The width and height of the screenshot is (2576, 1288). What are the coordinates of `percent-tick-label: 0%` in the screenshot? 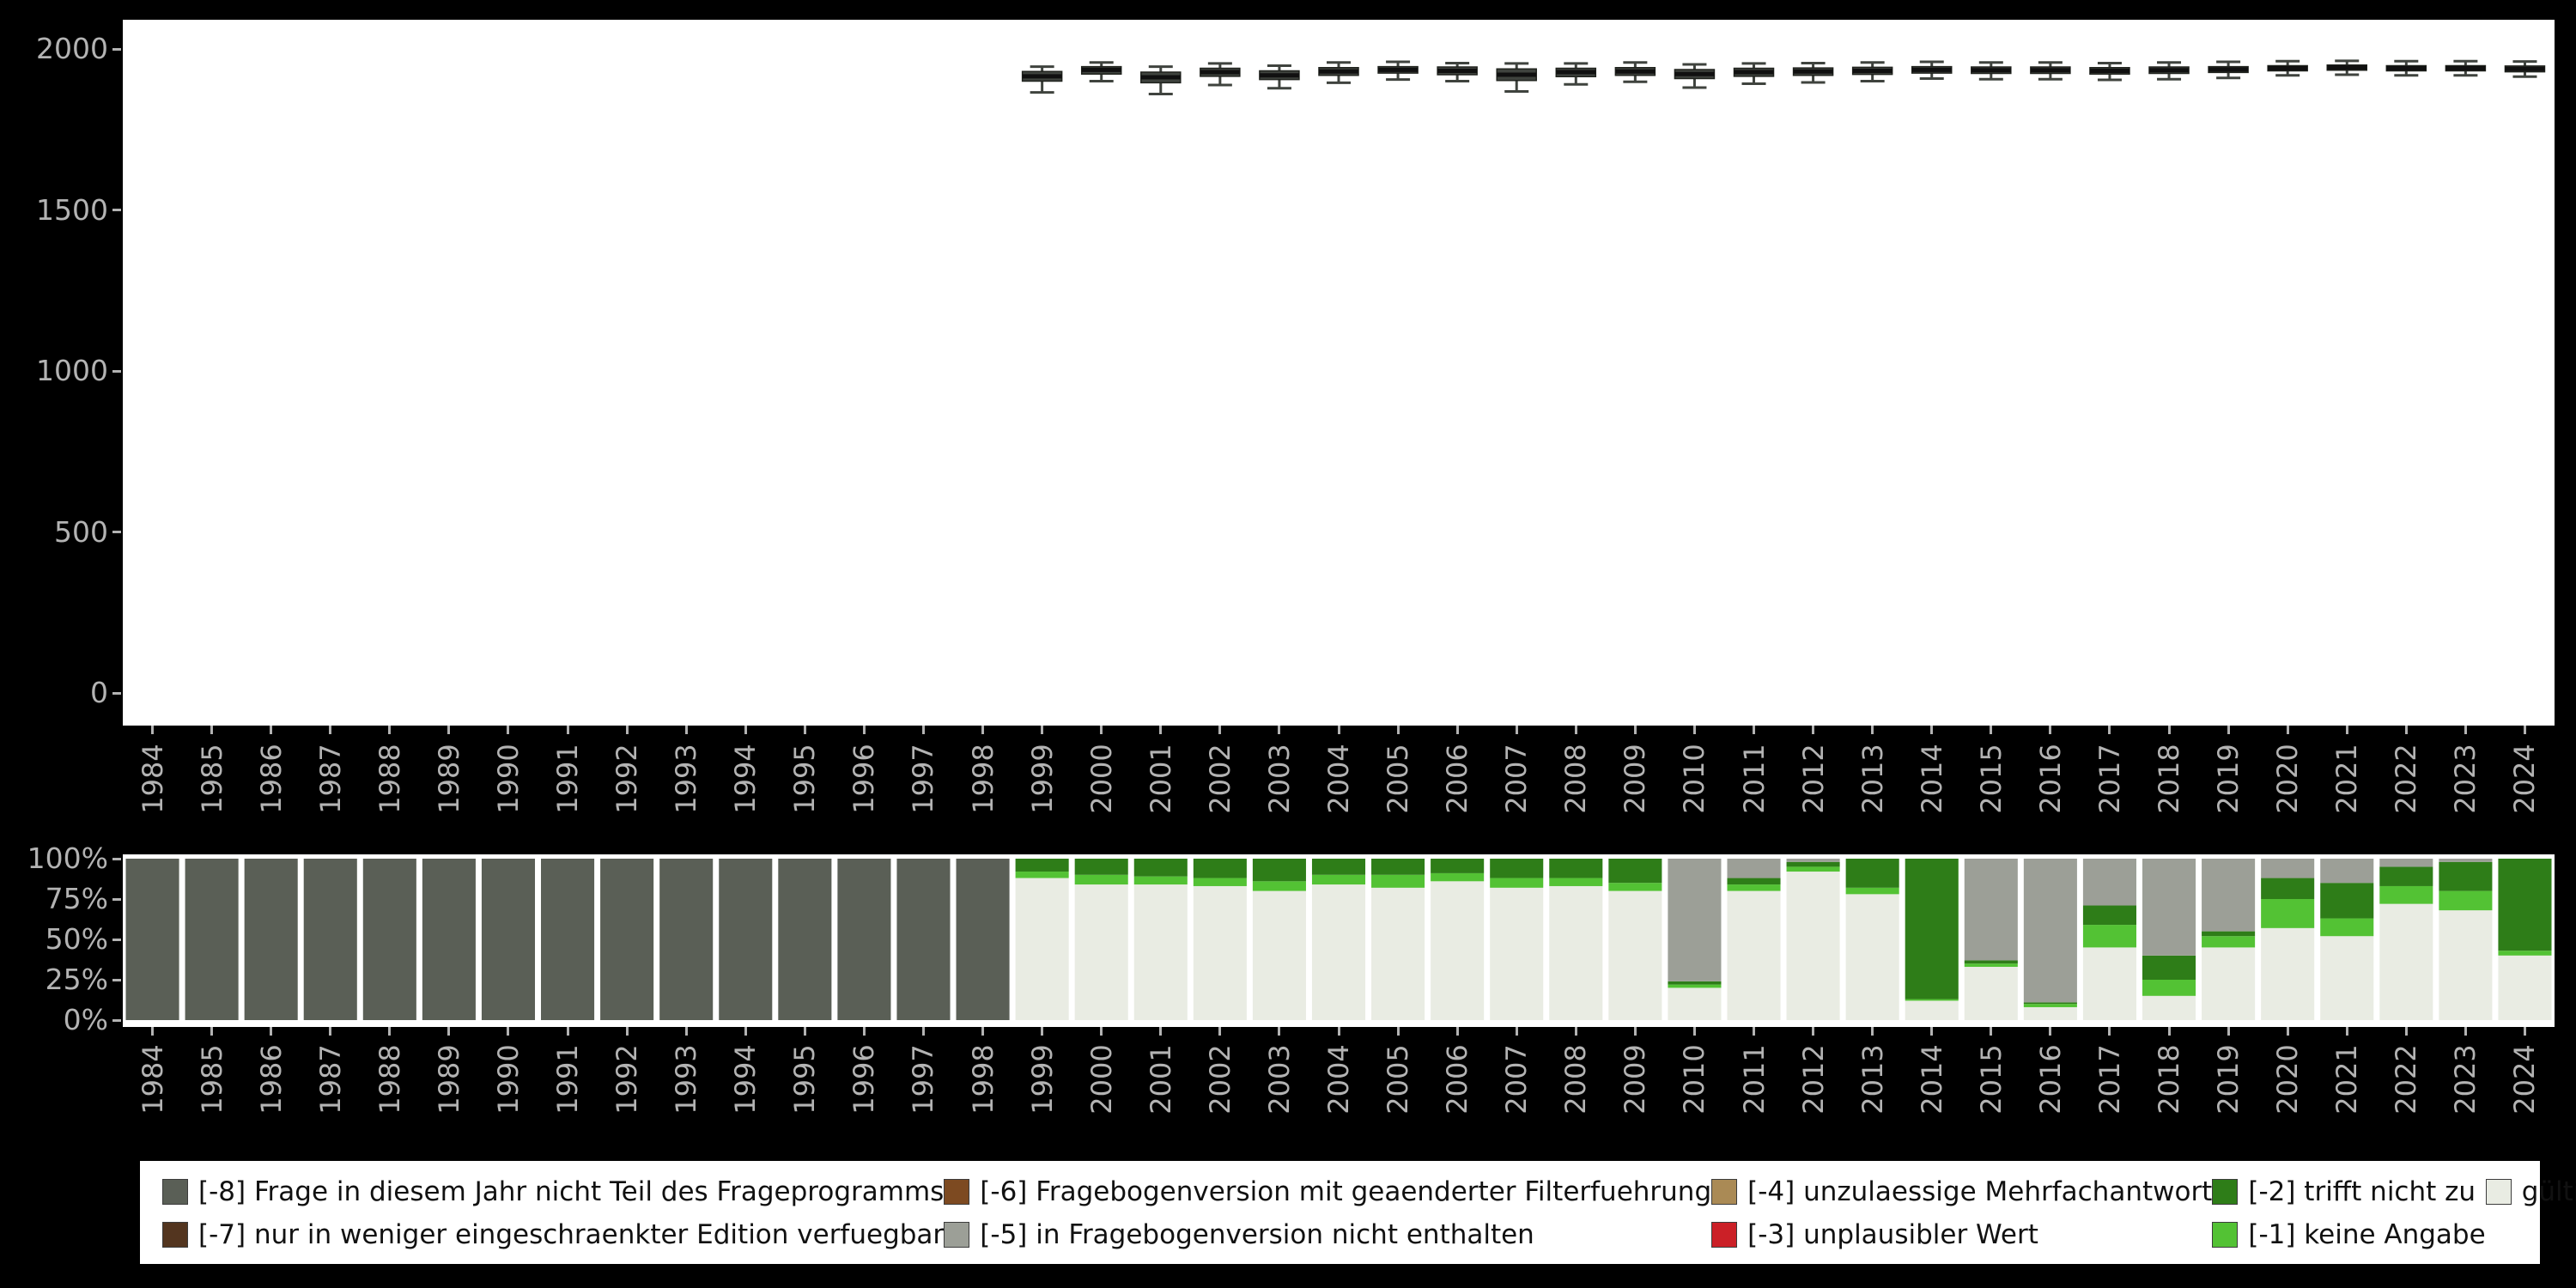 It's located at (85, 1020).